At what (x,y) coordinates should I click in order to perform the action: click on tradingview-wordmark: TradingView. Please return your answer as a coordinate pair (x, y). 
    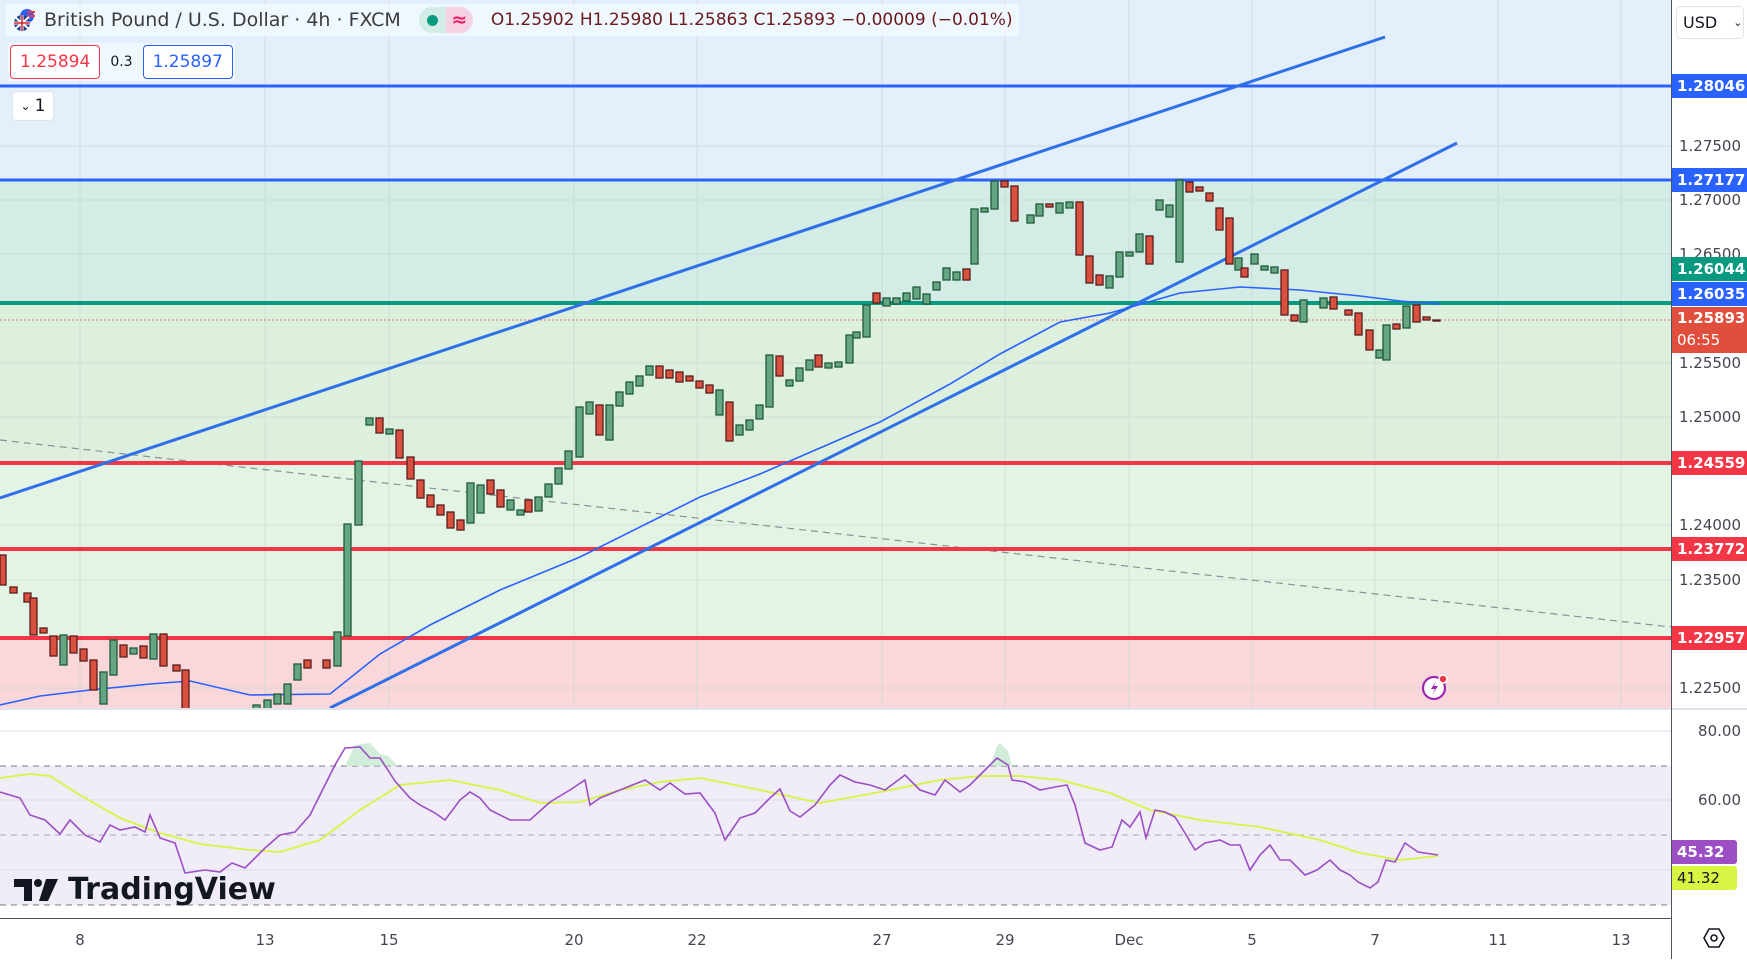
    Looking at the image, I should click on (172, 889).